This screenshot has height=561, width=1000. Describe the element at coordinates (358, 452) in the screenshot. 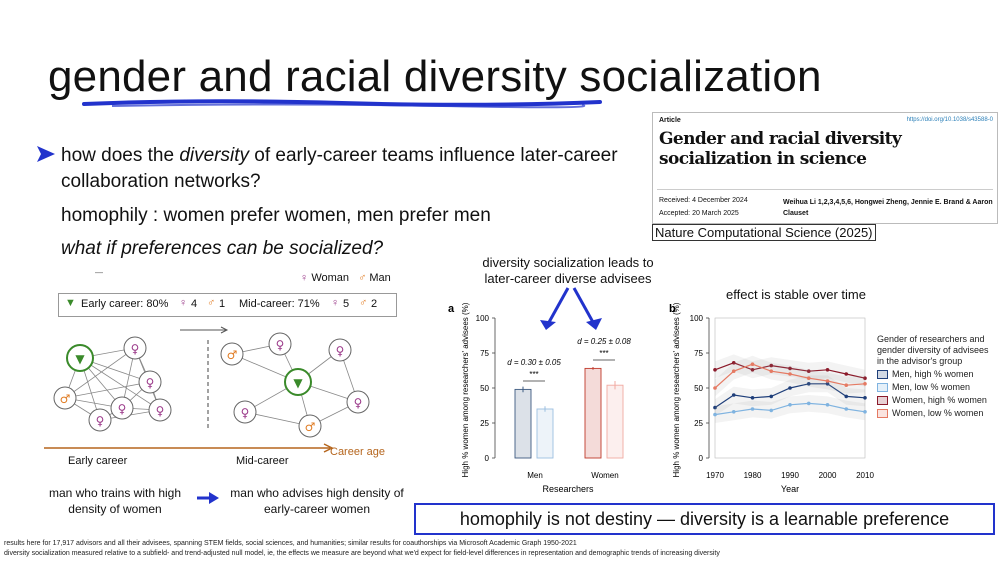

I see `career-age-caption: Career age` at that location.